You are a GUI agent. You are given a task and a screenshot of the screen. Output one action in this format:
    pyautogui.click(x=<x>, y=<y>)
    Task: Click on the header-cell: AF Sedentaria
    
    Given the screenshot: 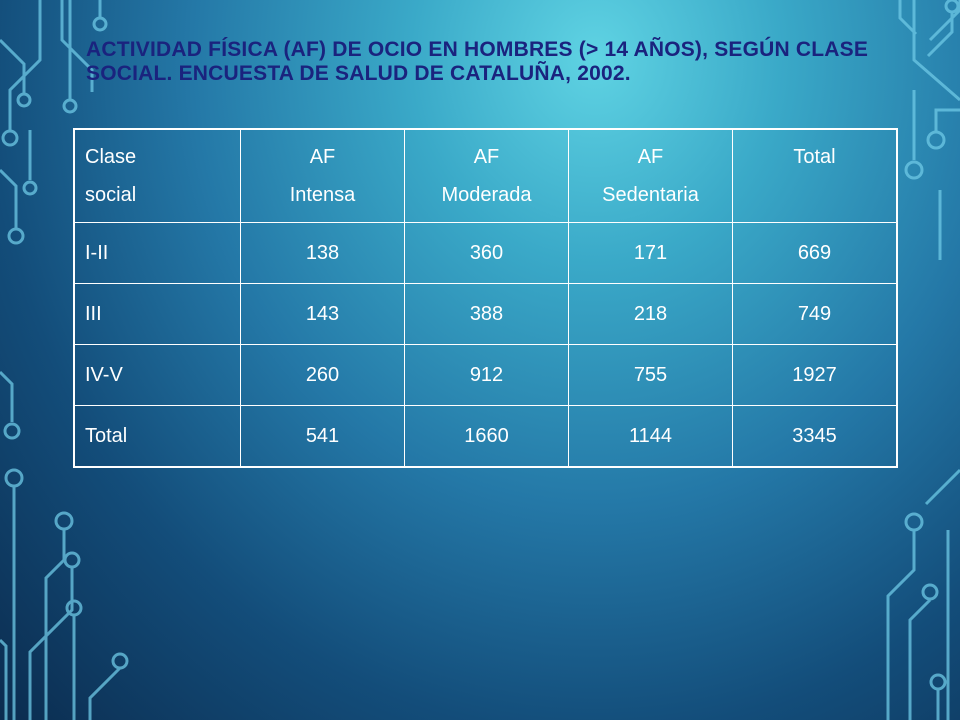 What is the action you would take?
    pyautogui.click(x=650, y=175)
    